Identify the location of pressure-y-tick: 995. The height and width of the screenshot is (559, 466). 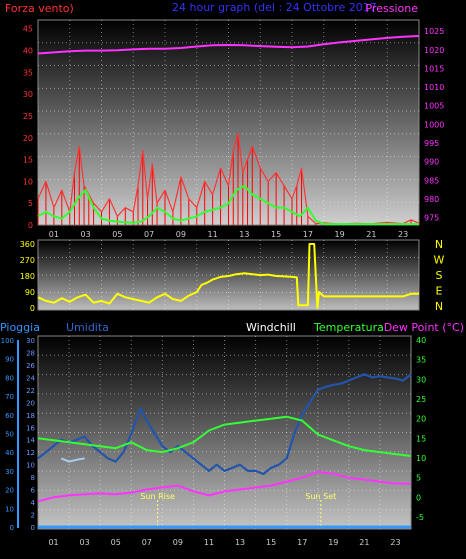
(431, 143).